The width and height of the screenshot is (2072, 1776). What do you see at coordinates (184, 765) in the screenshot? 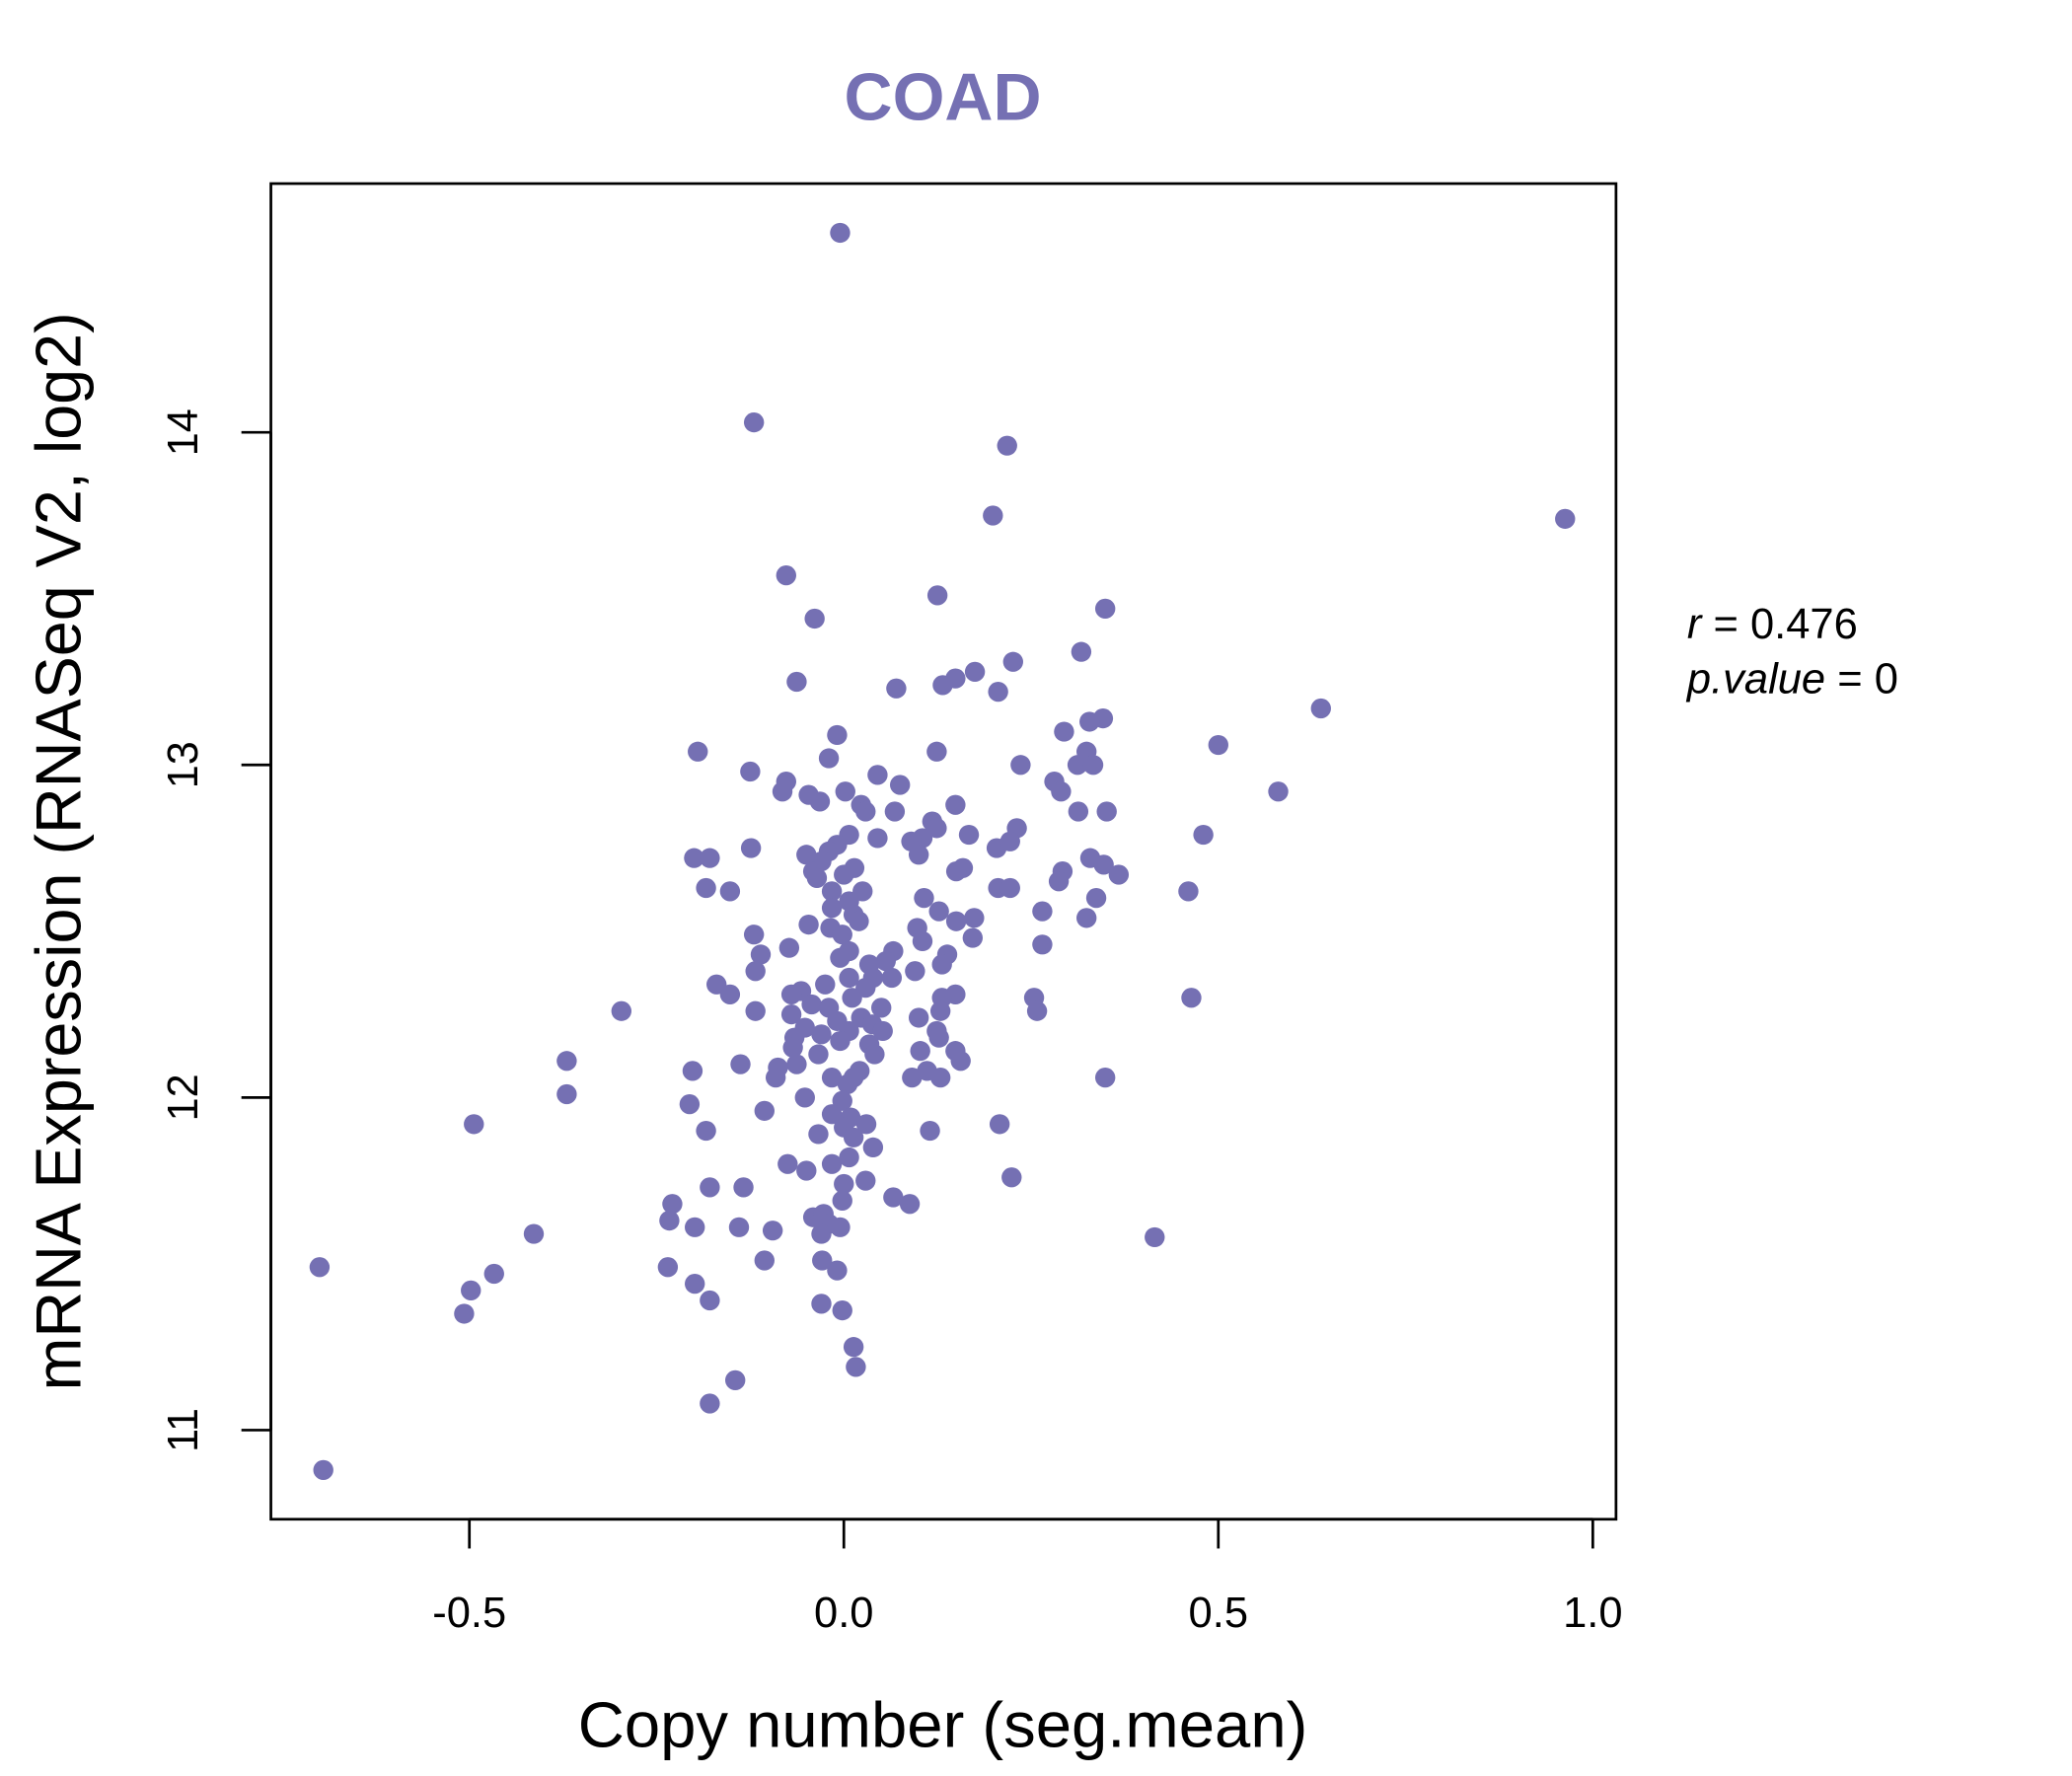
I see `y-tick-label: 13` at bounding box center [184, 765].